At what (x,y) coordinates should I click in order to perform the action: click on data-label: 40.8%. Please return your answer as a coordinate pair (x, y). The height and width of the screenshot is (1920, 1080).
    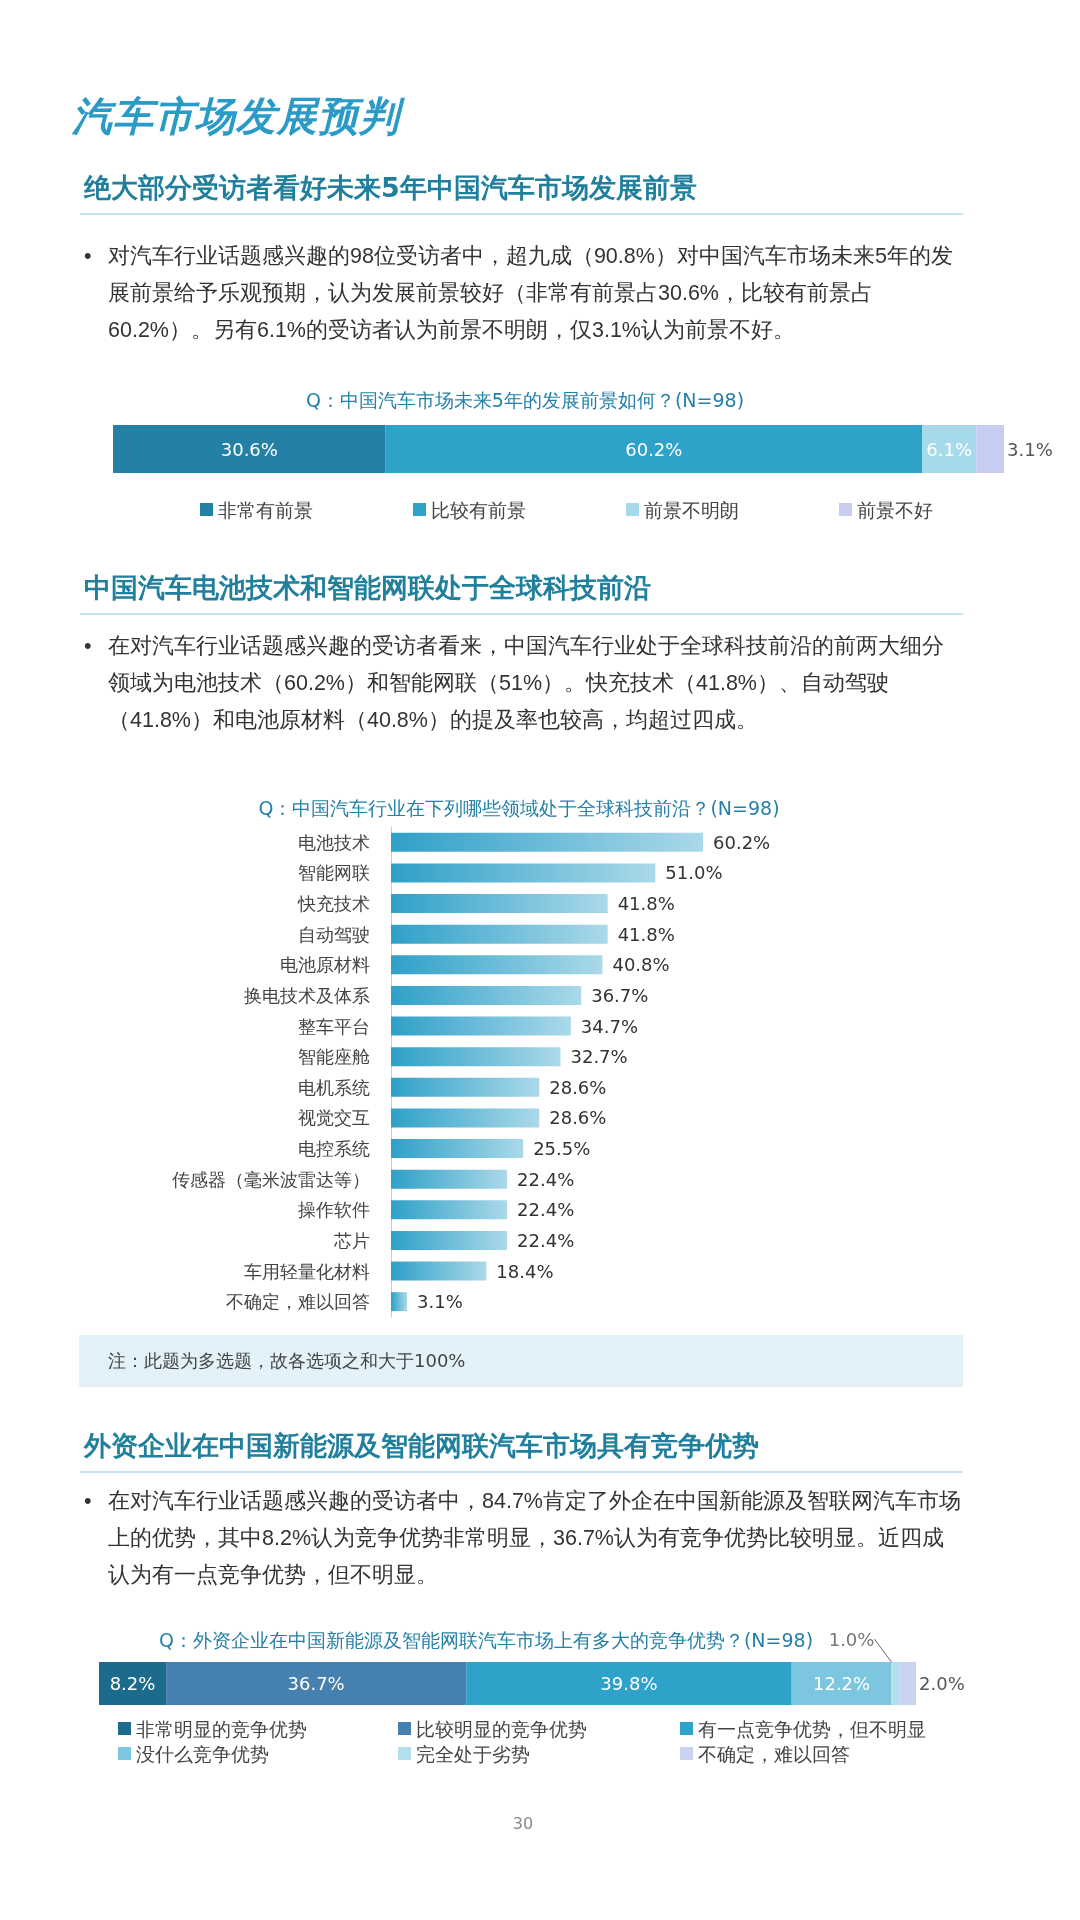
    Looking at the image, I should click on (641, 965).